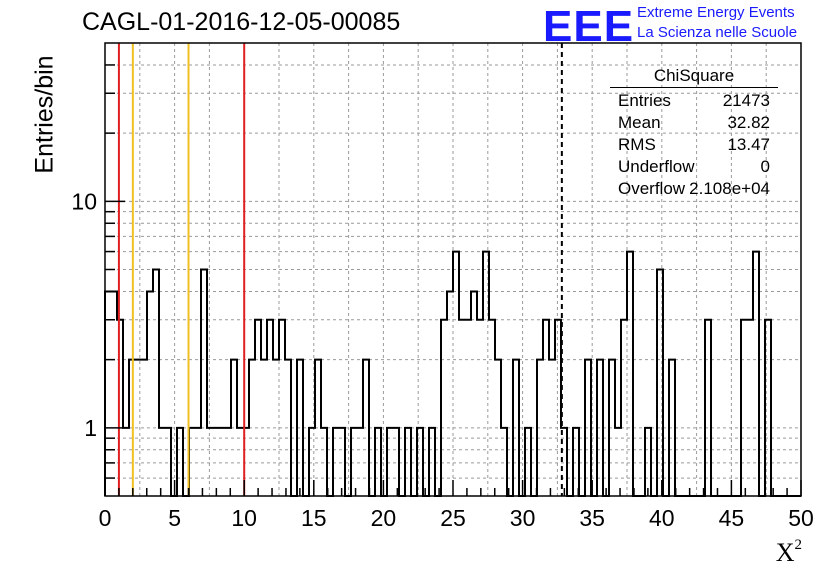 This screenshot has width=836, height=577. What do you see at coordinates (716, 12) in the screenshot?
I see `logo-line-1: Extreme Energy Events` at bounding box center [716, 12].